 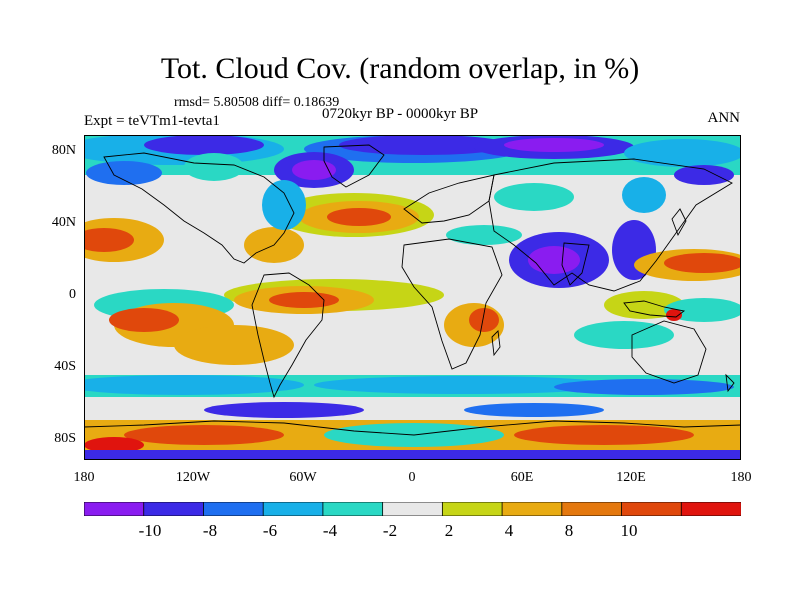 What do you see at coordinates (303, 477) in the screenshot?
I see `x-tick-label: 60W` at bounding box center [303, 477].